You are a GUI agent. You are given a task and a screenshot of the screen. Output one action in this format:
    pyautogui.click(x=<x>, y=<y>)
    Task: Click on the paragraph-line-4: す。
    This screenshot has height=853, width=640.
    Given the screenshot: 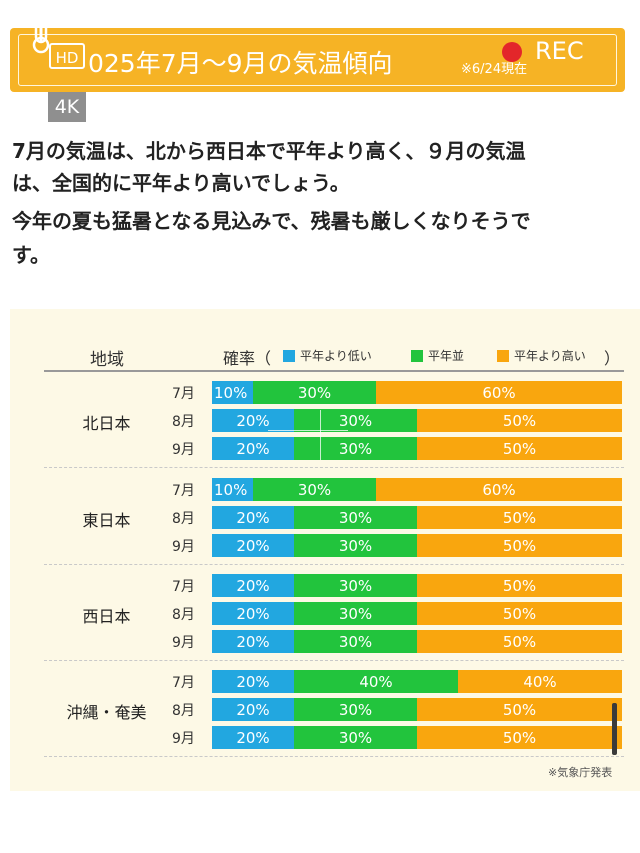 What is the action you would take?
    pyautogui.click(x=31, y=255)
    